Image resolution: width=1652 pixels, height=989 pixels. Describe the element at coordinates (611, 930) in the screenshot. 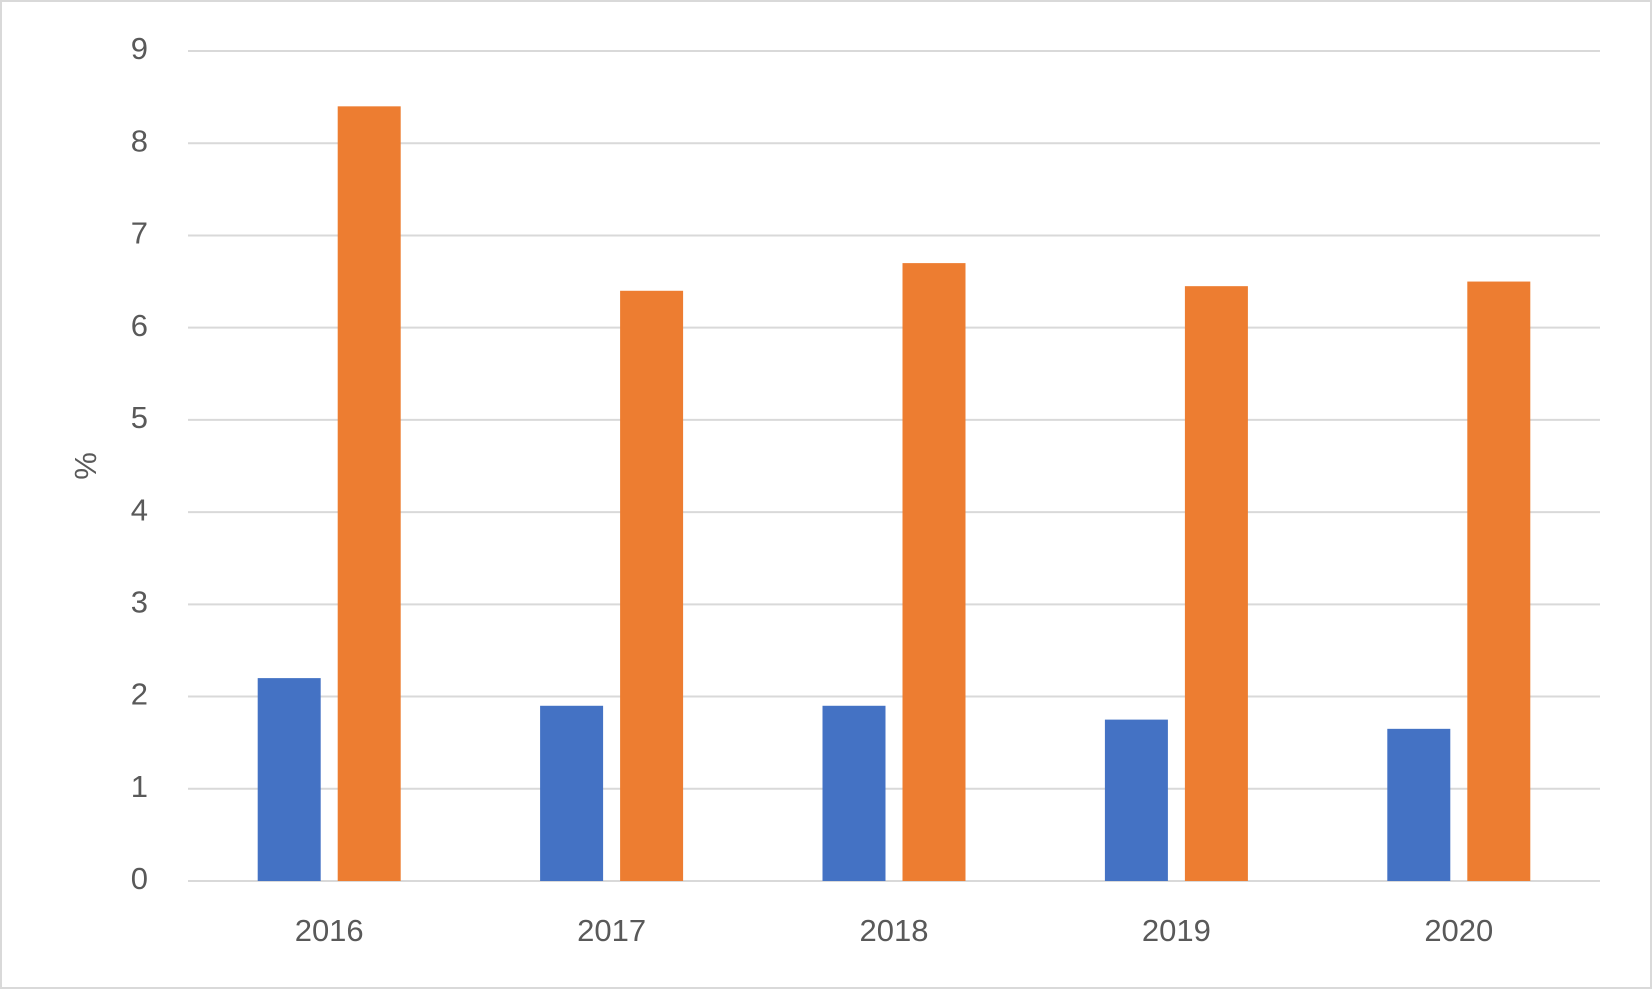

I see `x-tick-label: 2017` at that location.